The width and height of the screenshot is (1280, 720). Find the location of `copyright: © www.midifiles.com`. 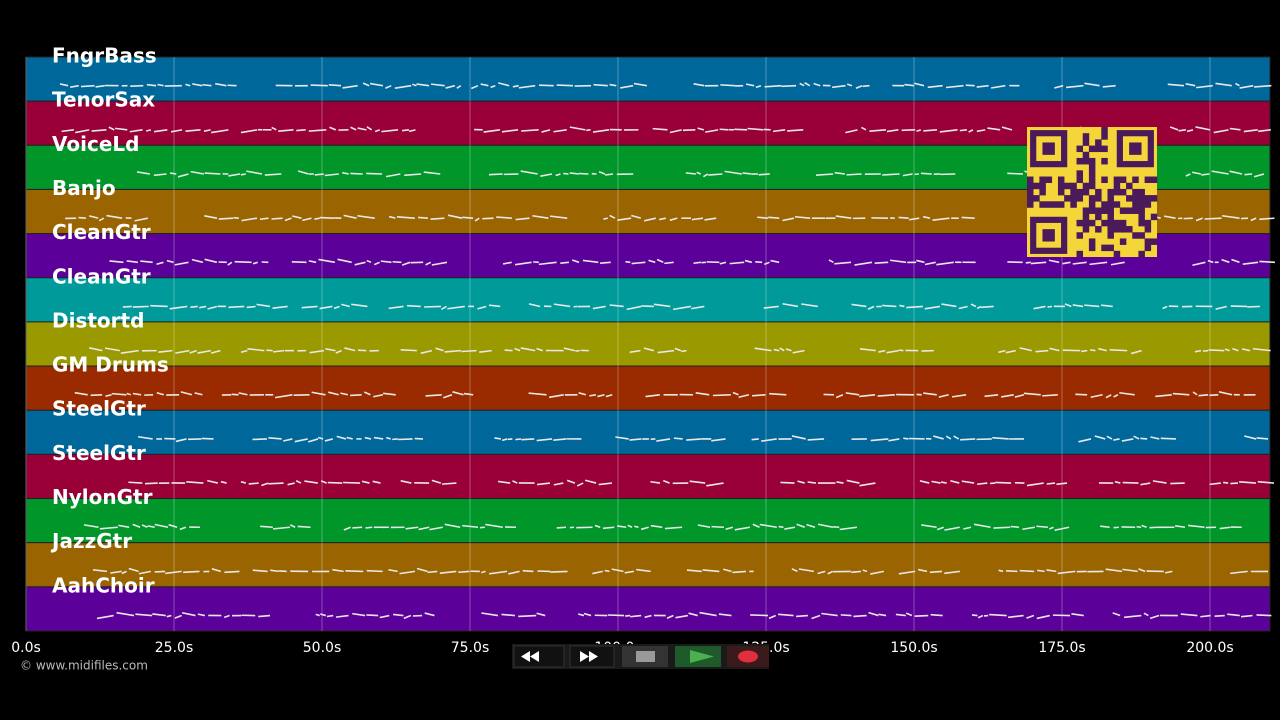

copyright: © www.midifiles.com is located at coordinates (84, 666).